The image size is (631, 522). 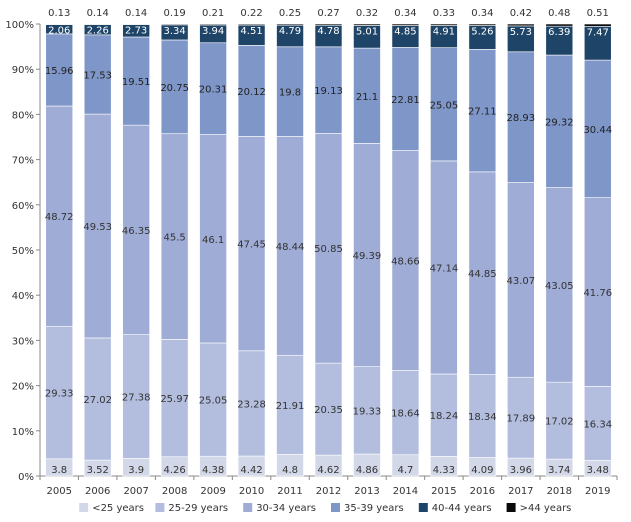 What do you see at coordinates (444, 13) in the screenshot?
I see `top-data-label: 0.33` at bounding box center [444, 13].